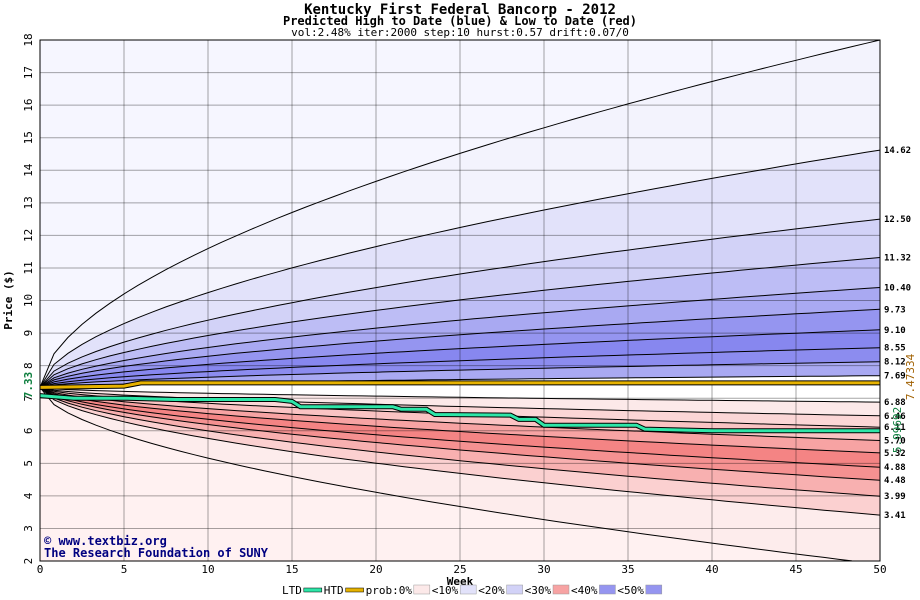 This screenshot has width=920, height=600. What do you see at coordinates (895, 468) in the screenshot?
I see `percentile-label: 4.88` at bounding box center [895, 468].